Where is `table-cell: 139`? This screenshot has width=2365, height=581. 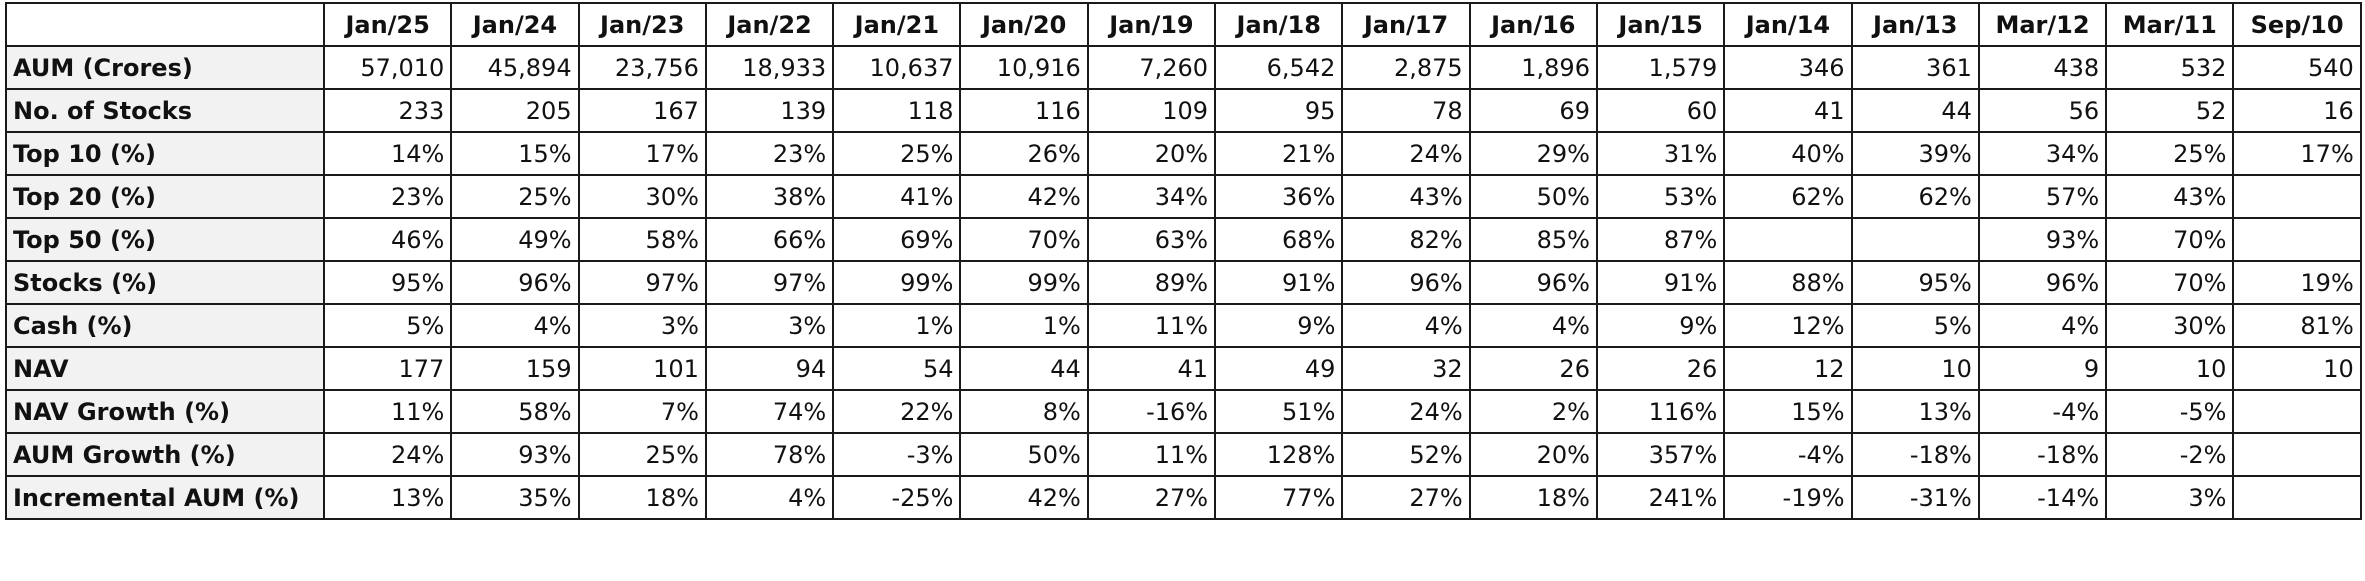 table-cell: 139 is located at coordinates (769, 110).